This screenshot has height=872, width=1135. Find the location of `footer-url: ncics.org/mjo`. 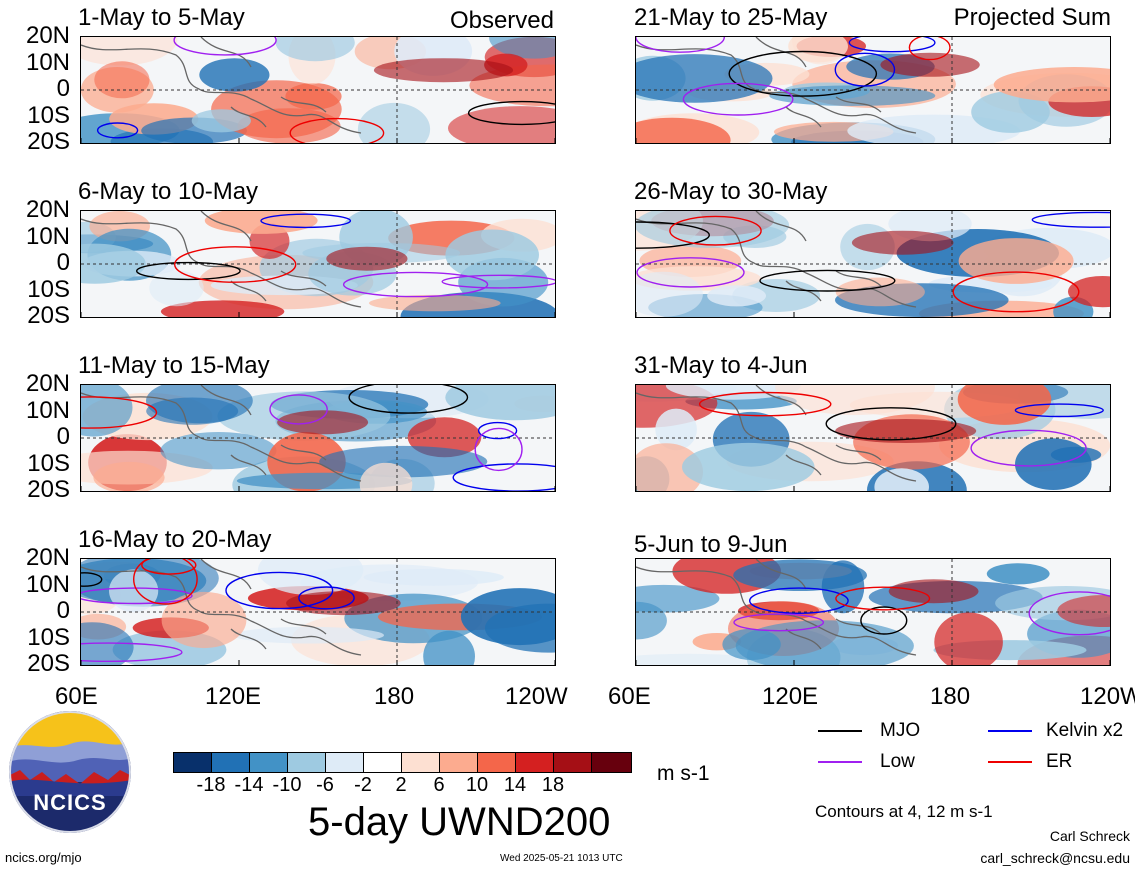

footer-url: ncics.org/mjo is located at coordinates (43, 857).